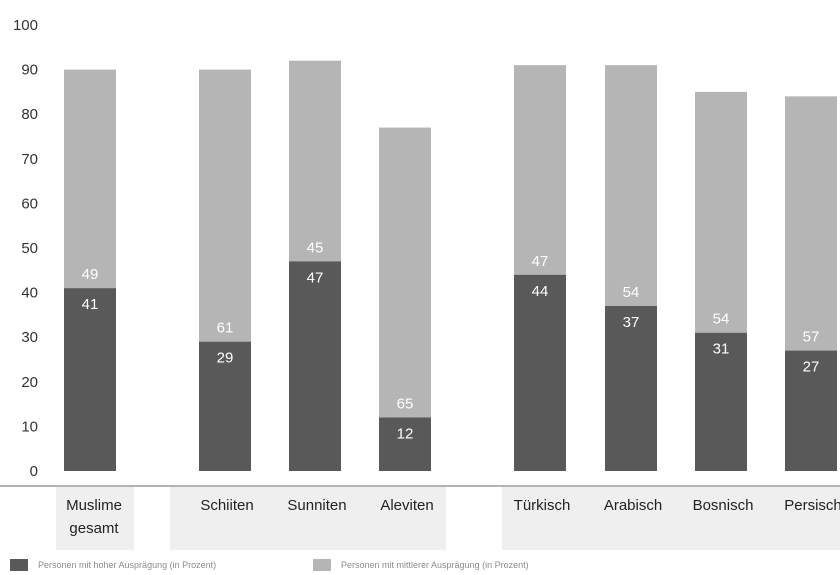 The image size is (840, 575). I want to click on data-label-high: 47, so click(315, 277).